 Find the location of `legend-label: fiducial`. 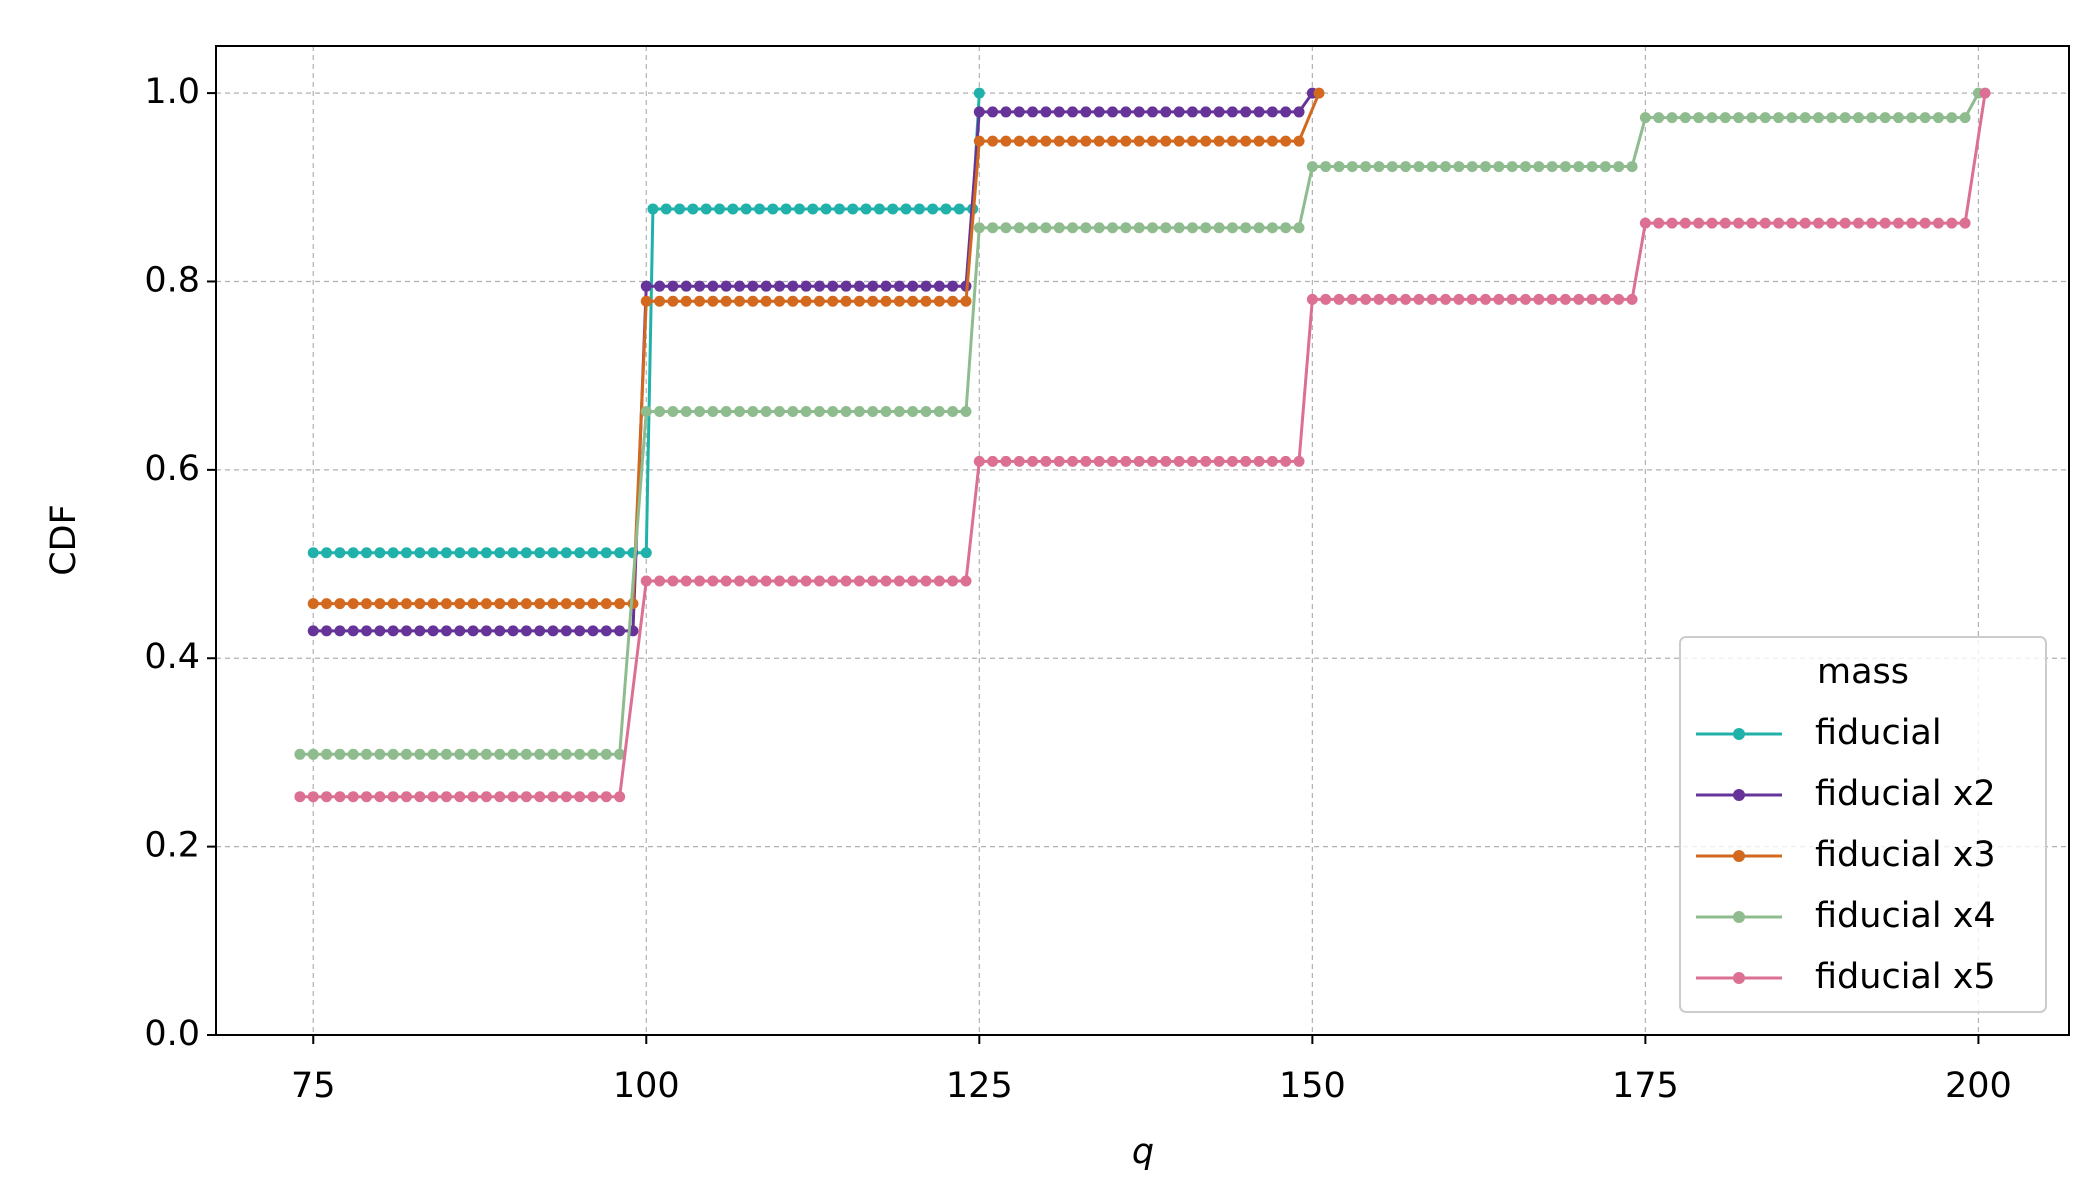

legend-label: fiducial is located at coordinates (1878, 733).